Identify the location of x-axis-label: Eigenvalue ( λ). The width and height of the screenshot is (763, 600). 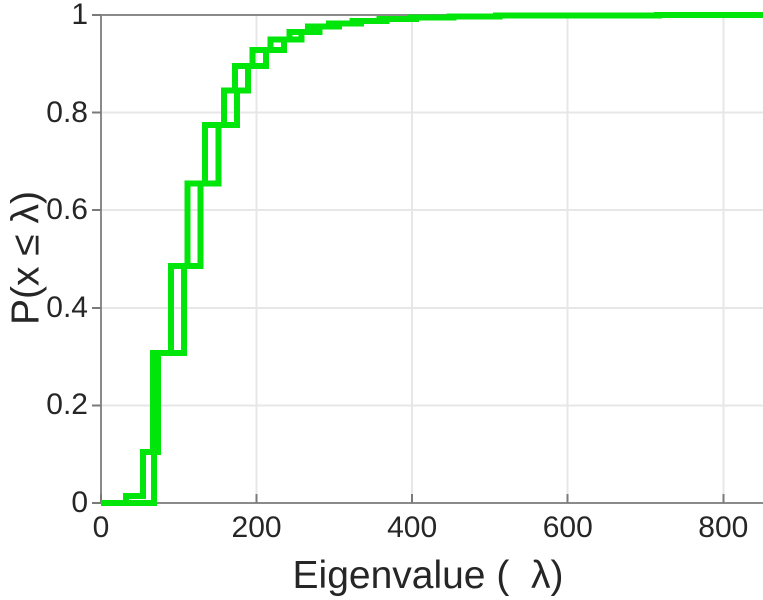
(428, 575).